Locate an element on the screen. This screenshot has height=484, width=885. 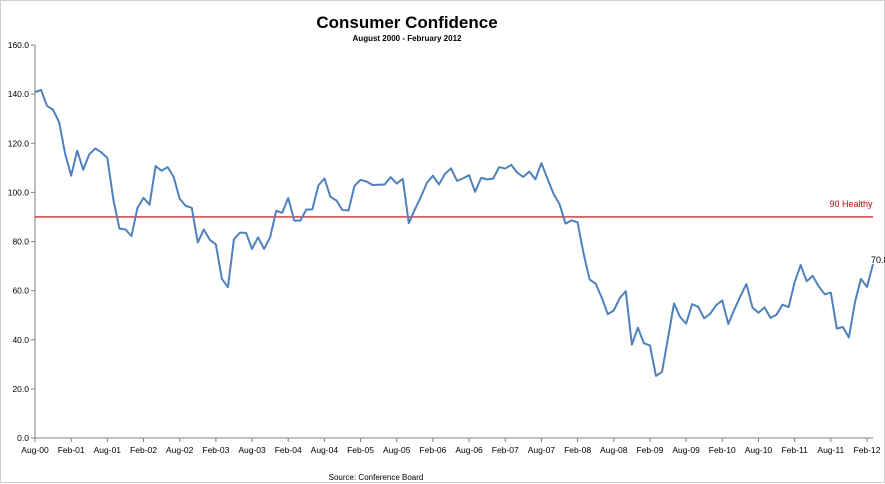
y-tick-label: 80.0 is located at coordinates (20, 242).